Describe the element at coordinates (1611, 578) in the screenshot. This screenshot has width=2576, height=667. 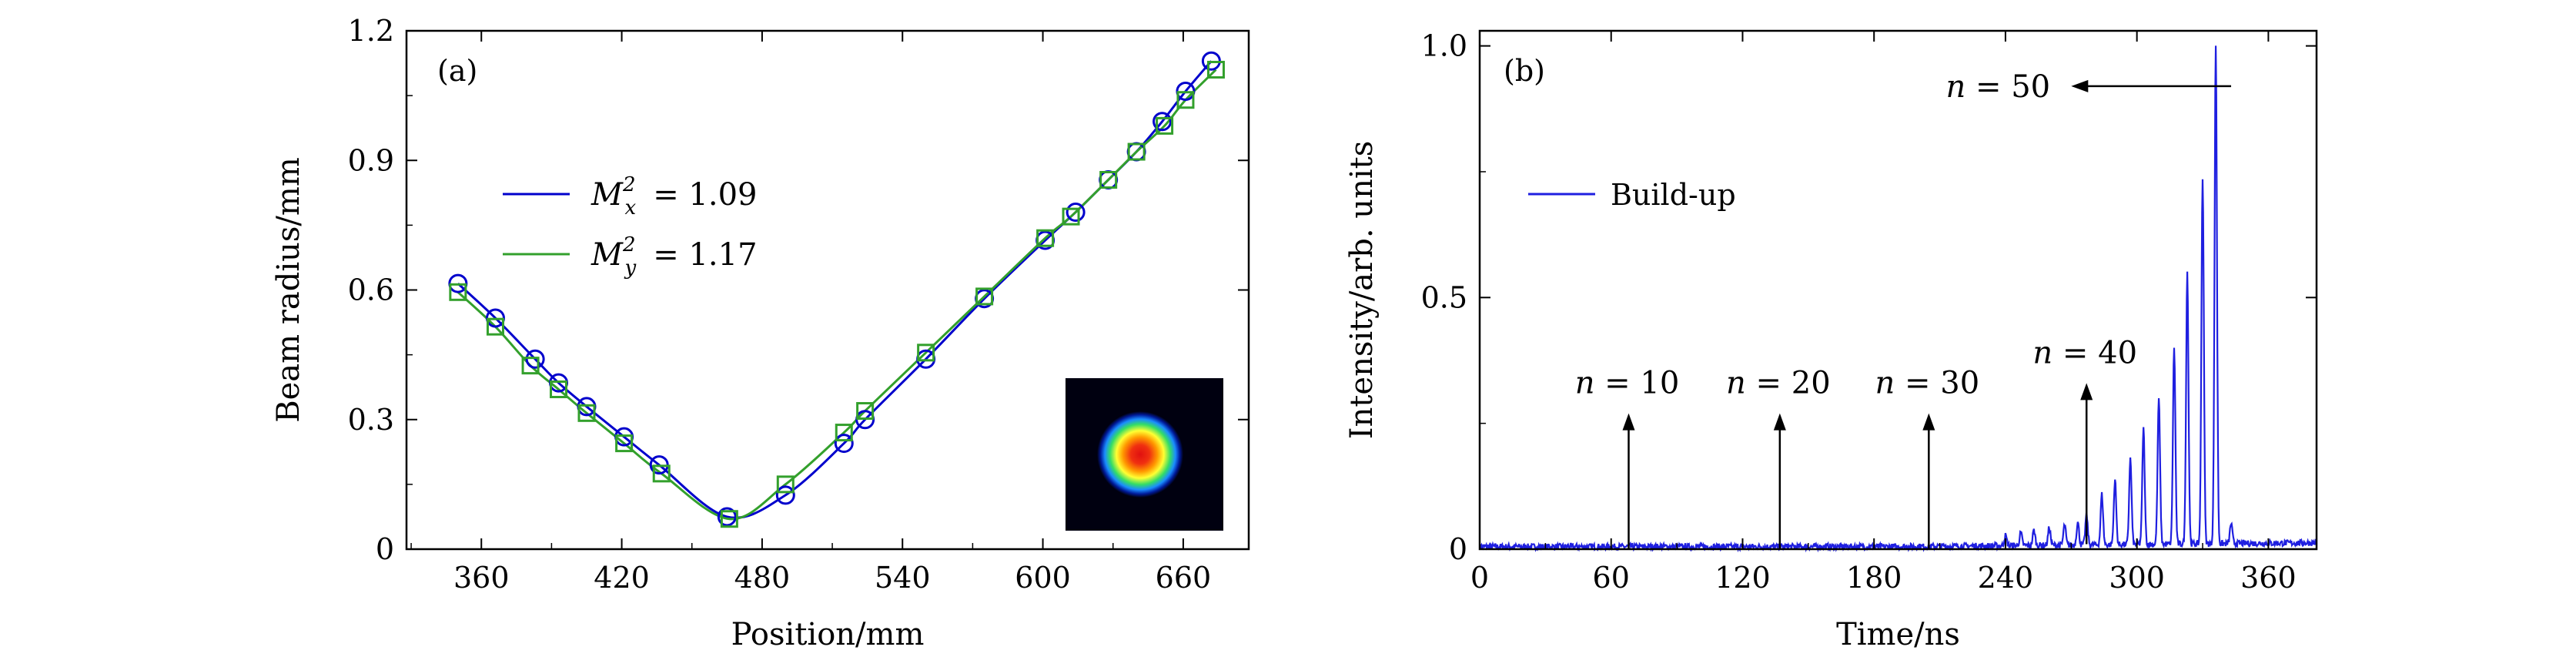
I see `panel-b-xtick-label: 60` at that location.